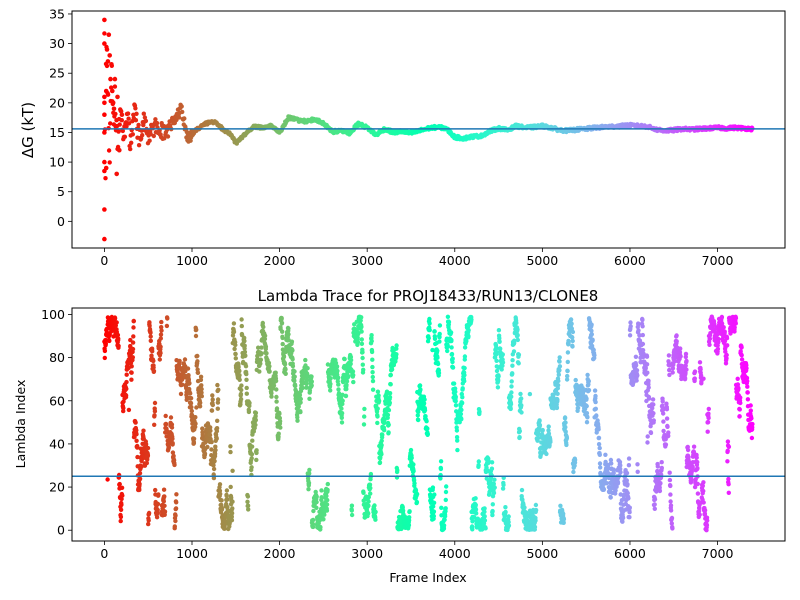 This screenshot has width=800, height=600. What do you see at coordinates (280, 260) in the screenshot?
I see `x-tick-label: 2000` at bounding box center [280, 260].